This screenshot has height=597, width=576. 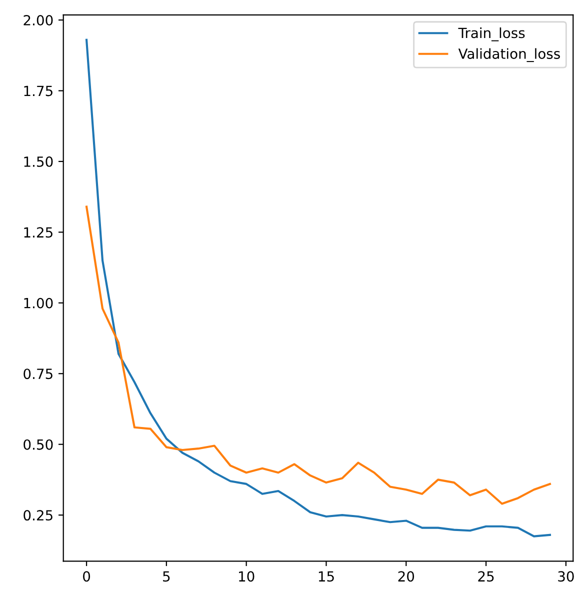 I want to click on y-tick-label: 1.25, so click(x=38, y=232).